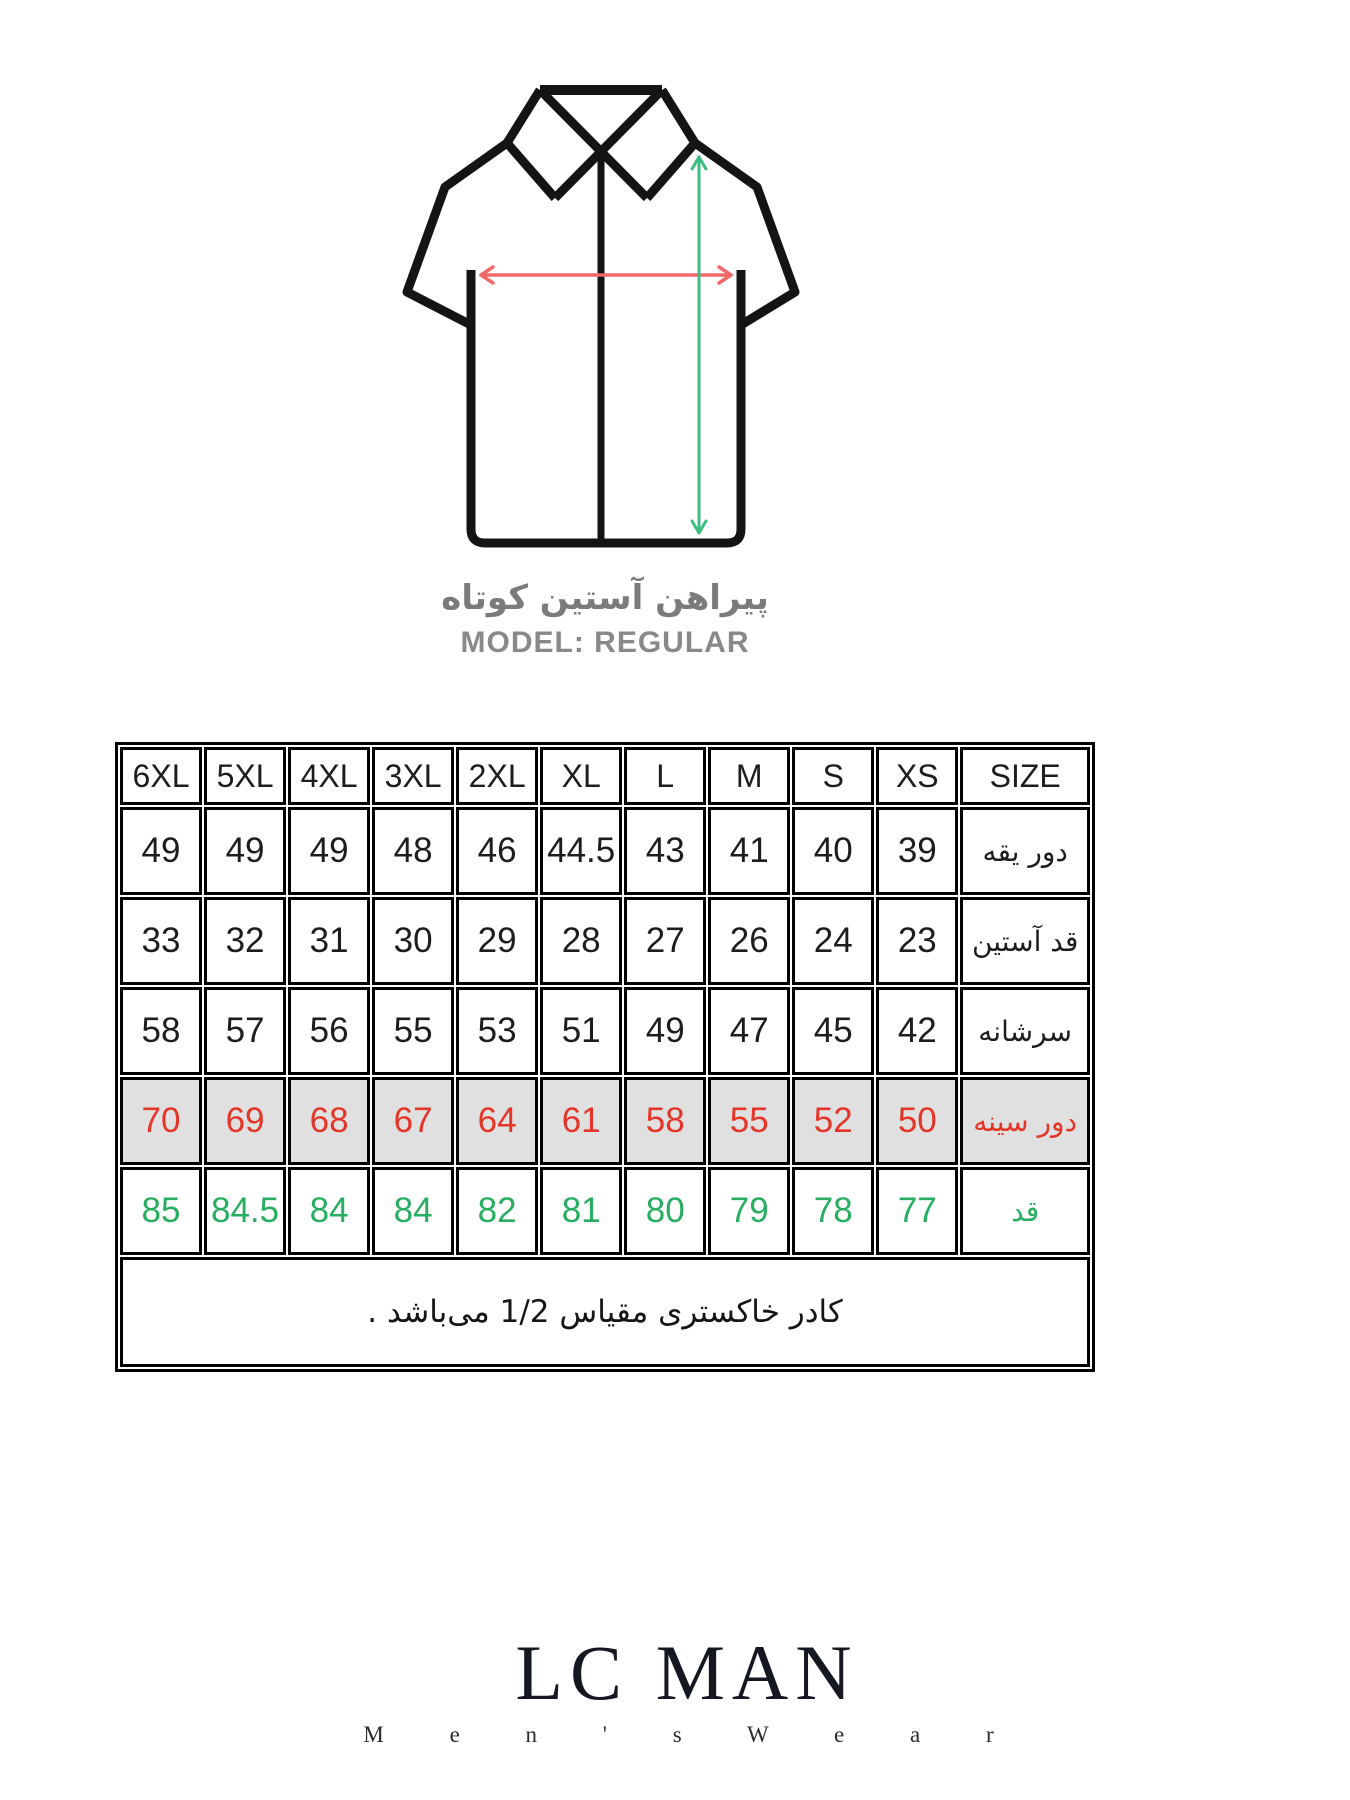  What do you see at coordinates (581, 1031) in the screenshot?
I see `value-cell: 51` at bounding box center [581, 1031].